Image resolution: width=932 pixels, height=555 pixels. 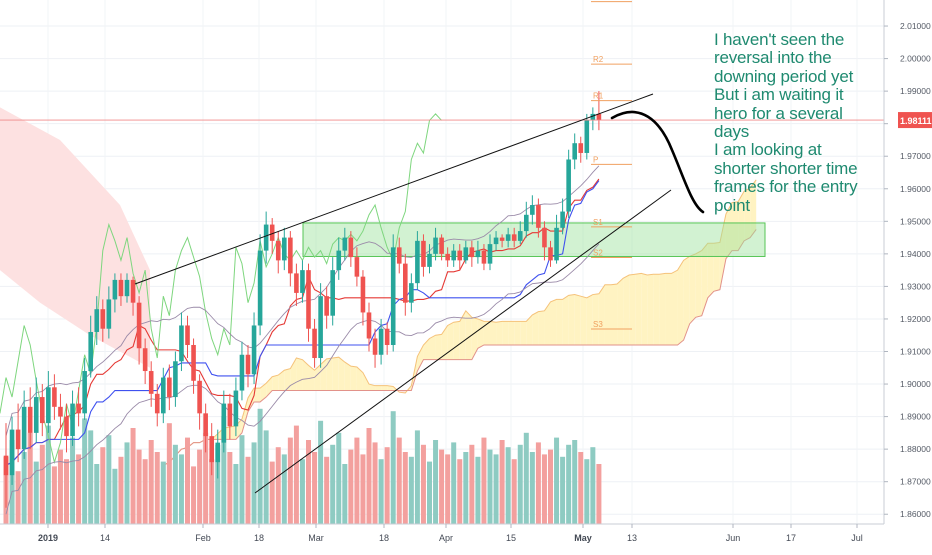 I want to click on price-tick-label: 1.87000, so click(x=915, y=482).